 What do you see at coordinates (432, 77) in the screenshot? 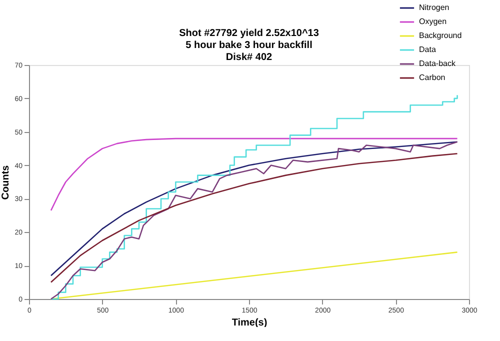
I see `legend-label: Carbon` at bounding box center [432, 77].